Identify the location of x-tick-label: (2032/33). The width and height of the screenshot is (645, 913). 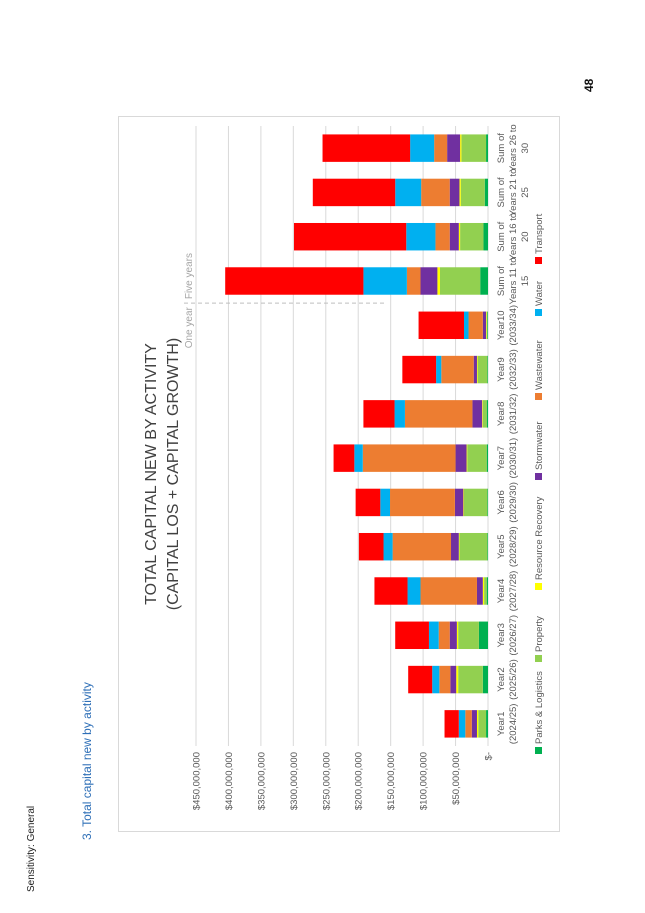
(513, 369).